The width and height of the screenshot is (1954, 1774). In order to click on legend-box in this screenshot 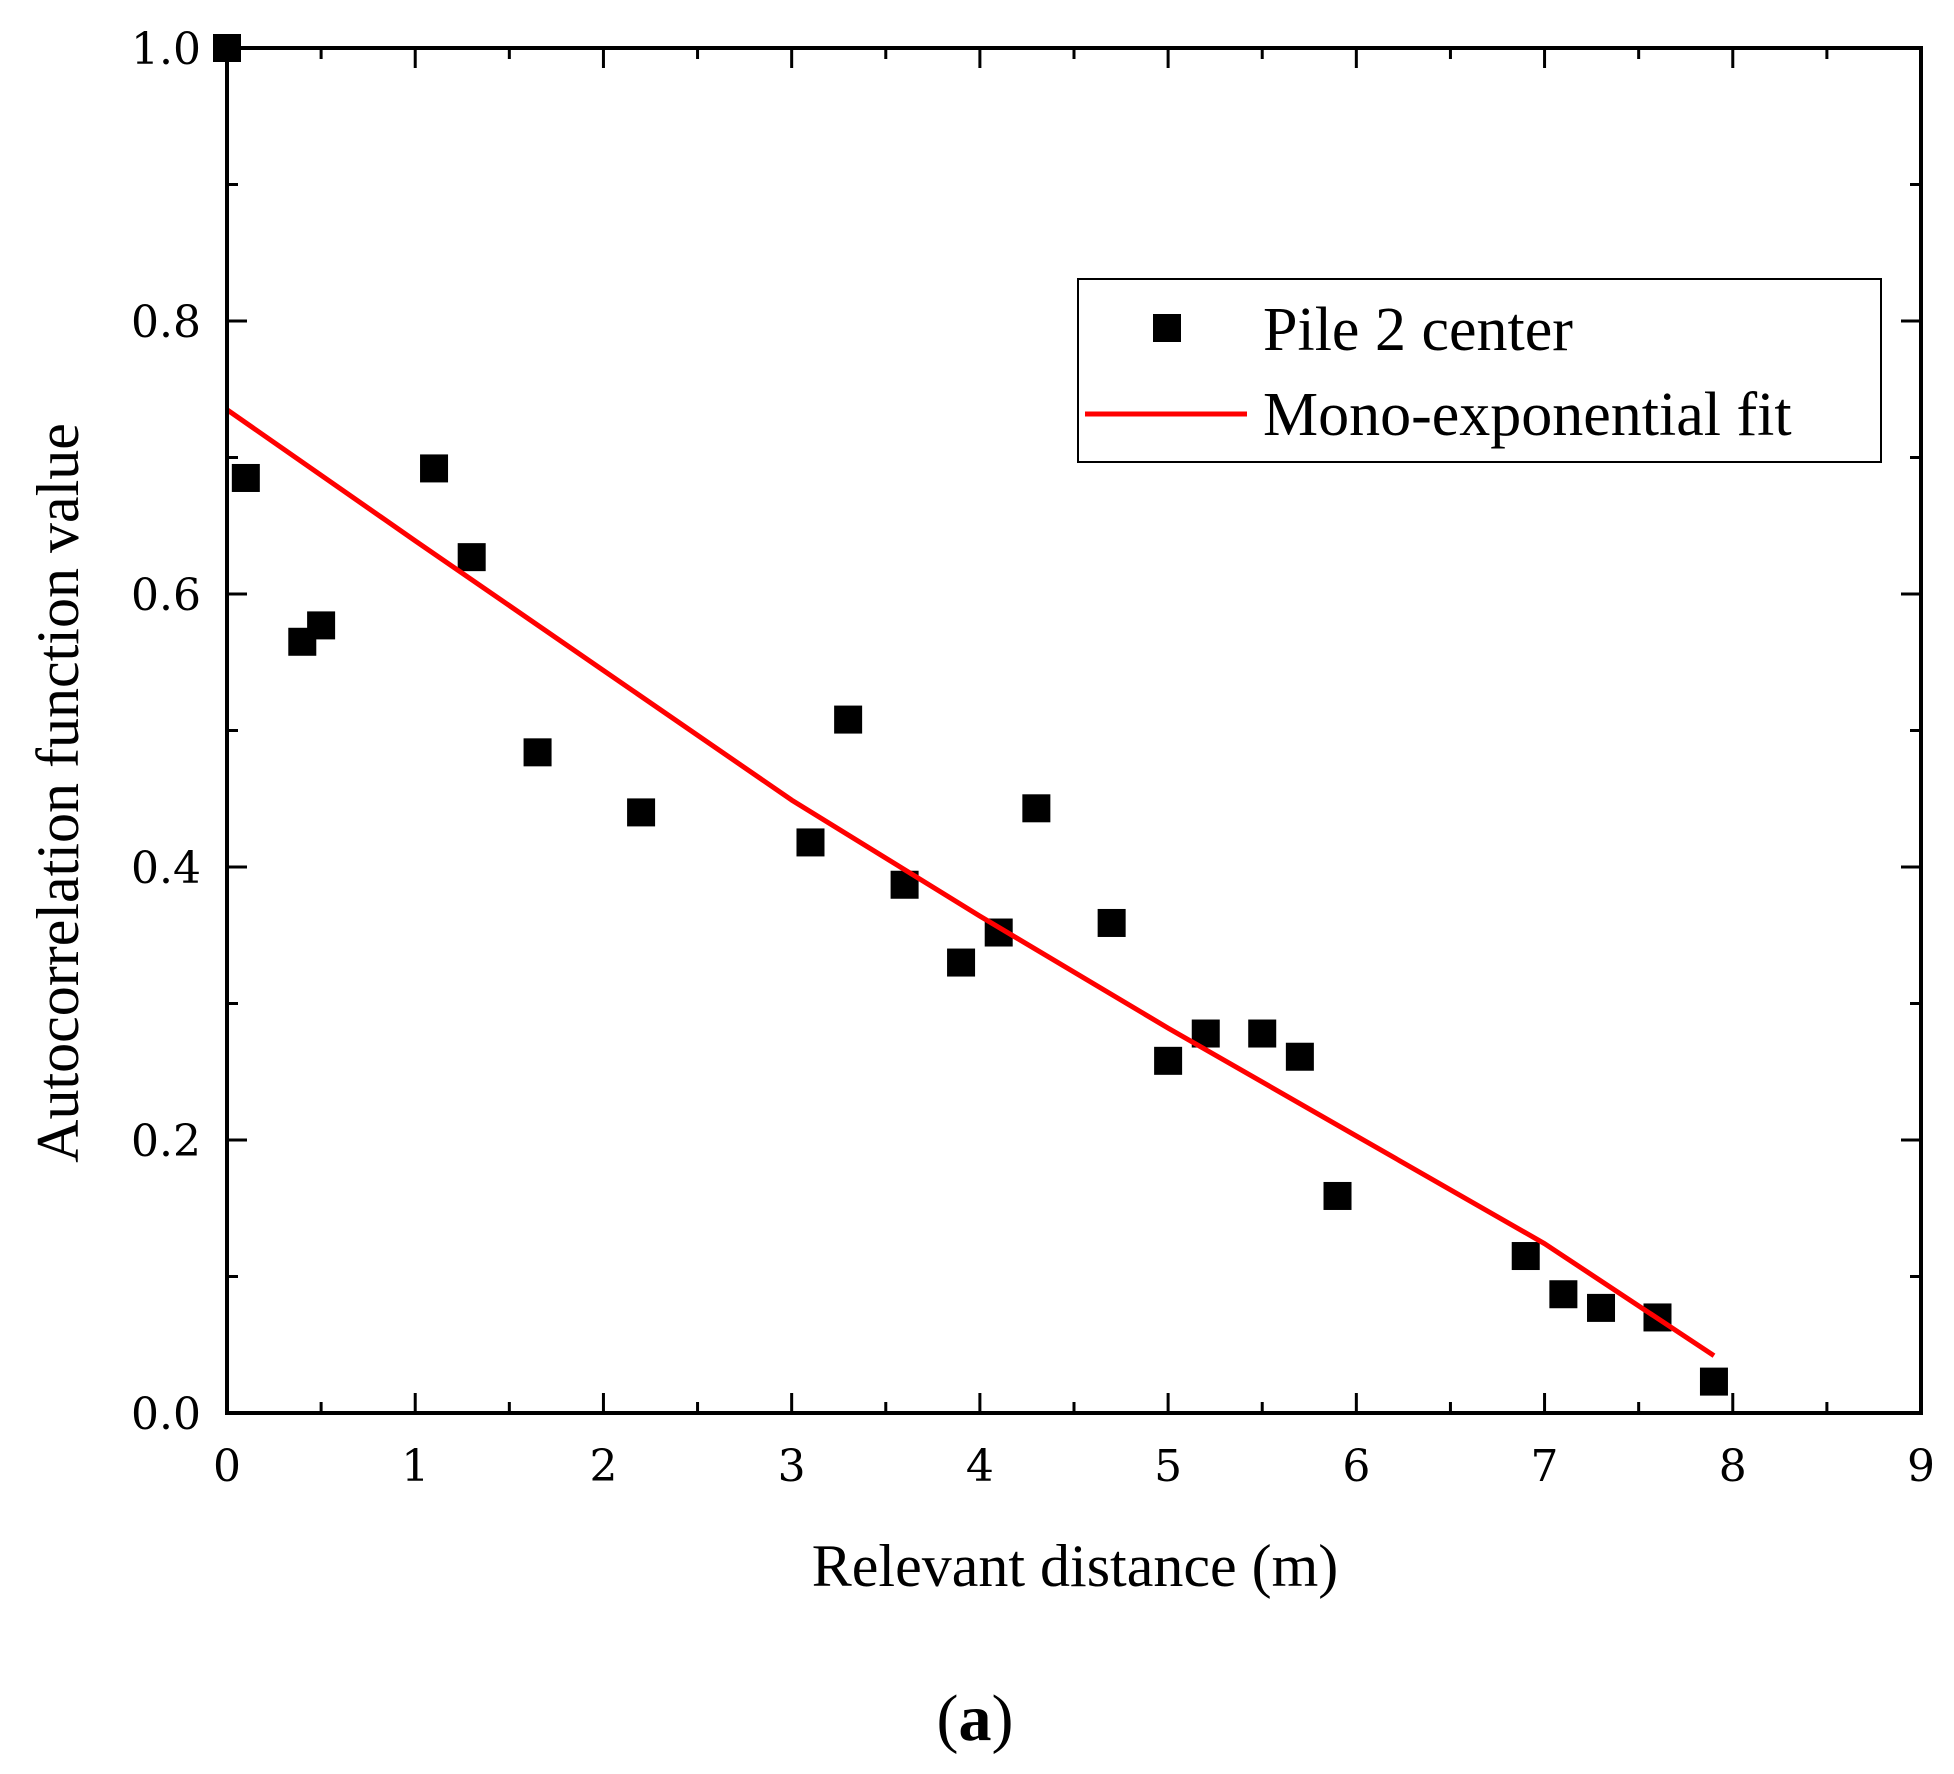, I will do `click(1479, 370)`.